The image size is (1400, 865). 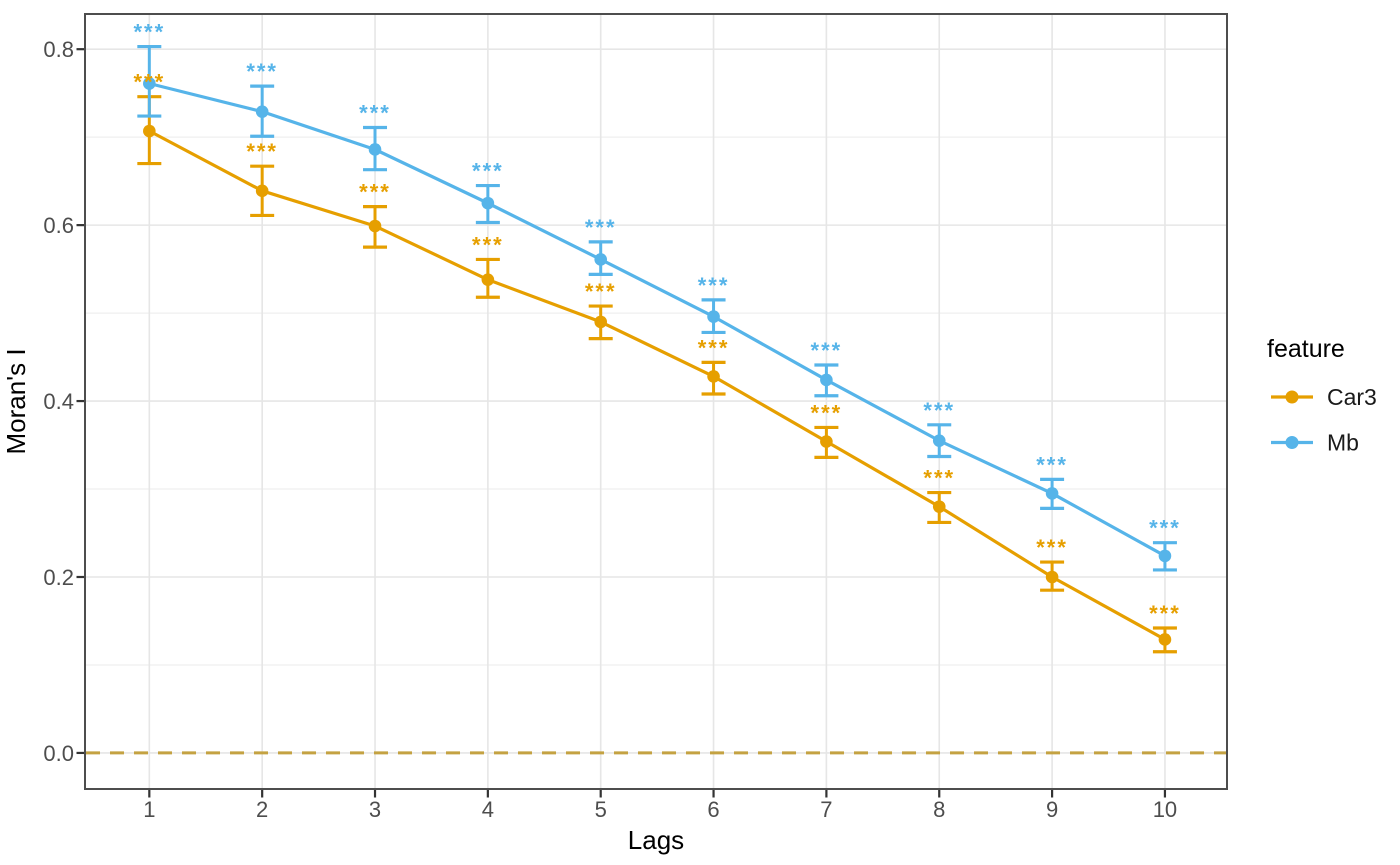 What do you see at coordinates (660, 806) in the screenshot?
I see `x-axis: 1 2 3 4 5 6 7 8 9 10` at bounding box center [660, 806].